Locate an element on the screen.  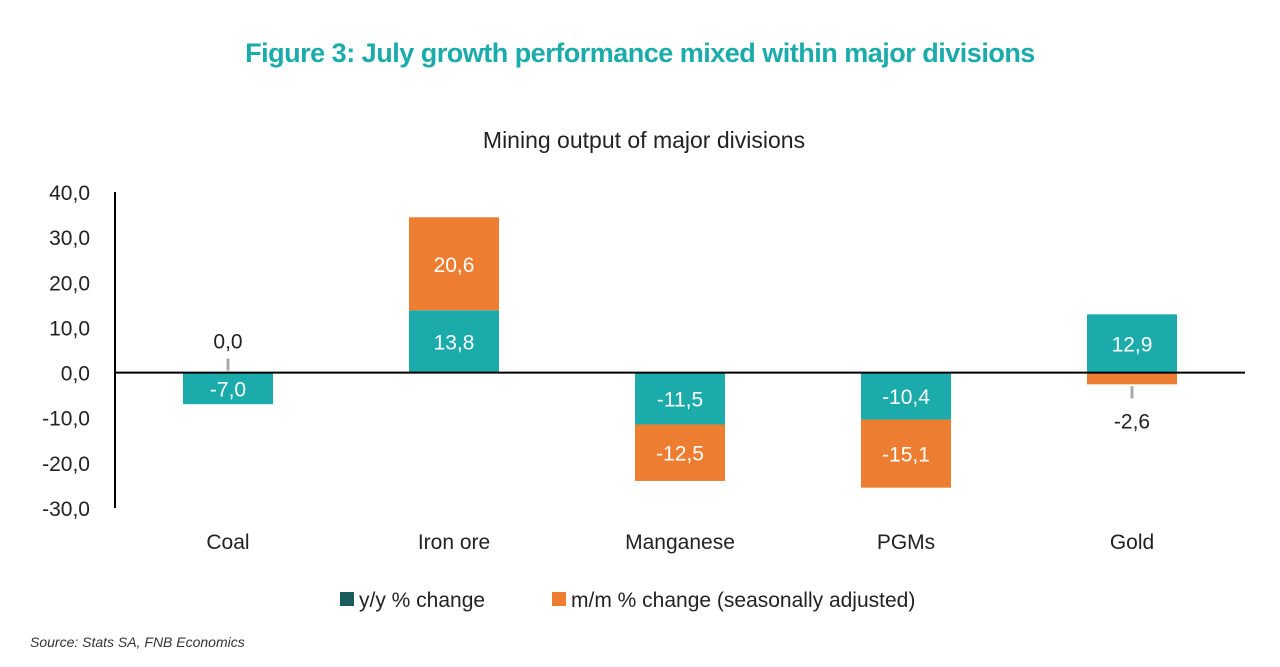
y-tick-label: -30,0 is located at coordinates (66, 509).